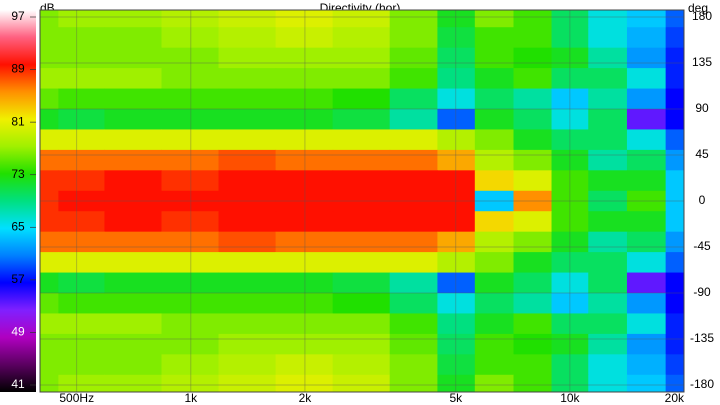 This screenshot has width=720, height=405. What do you see at coordinates (18, 174) in the screenshot?
I see `colorbar-tick-label: 73` at bounding box center [18, 174].